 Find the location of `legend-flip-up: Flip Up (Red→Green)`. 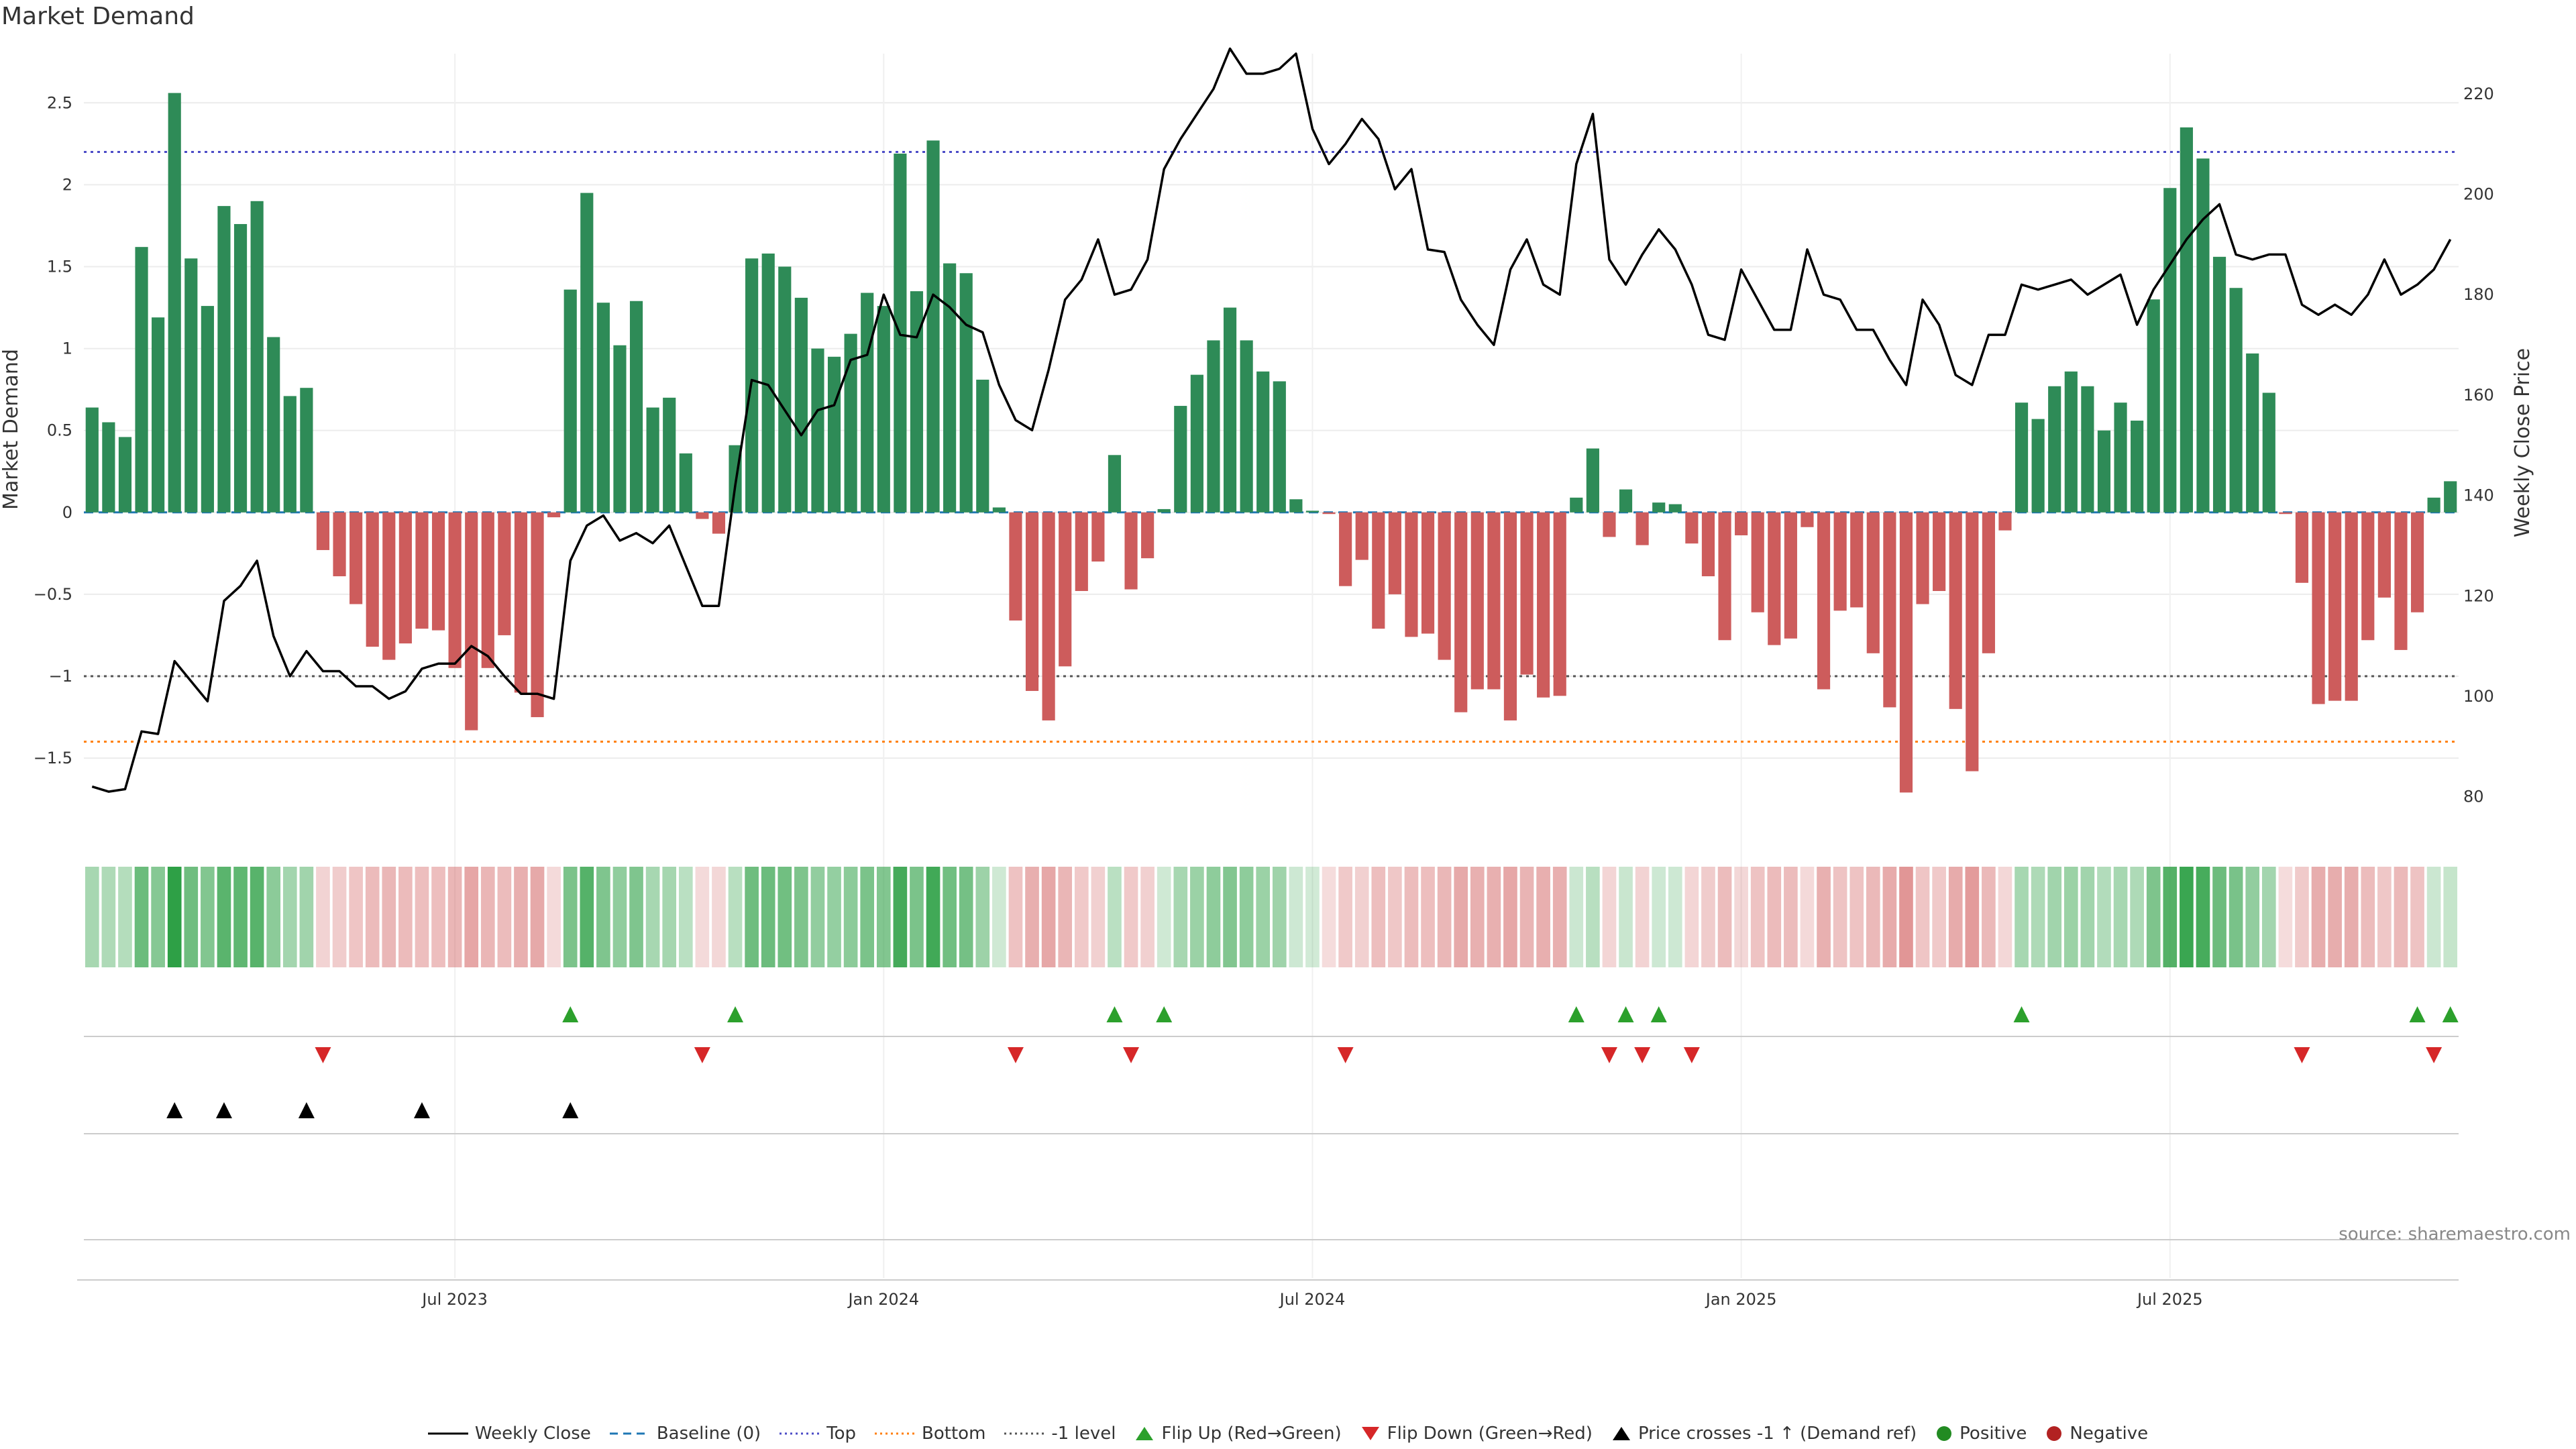

legend-flip-up: Flip Up (Red→Green) is located at coordinates (1238, 1434).